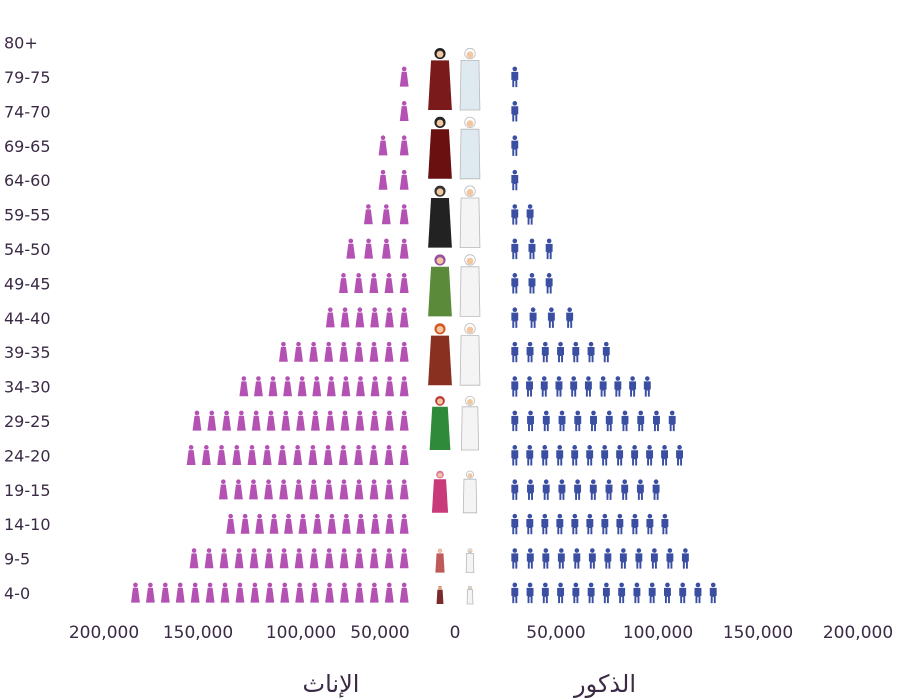  I want to click on age-group-label: 9-5, so click(17, 559).